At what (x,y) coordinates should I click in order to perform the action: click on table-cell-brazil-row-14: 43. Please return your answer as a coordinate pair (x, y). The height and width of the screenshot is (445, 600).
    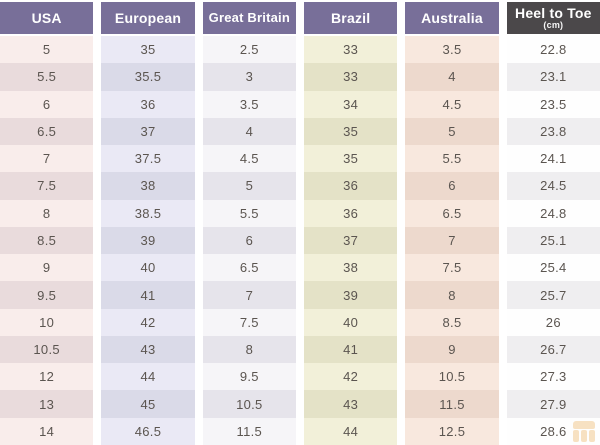
    Looking at the image, I should click on (351, 404).